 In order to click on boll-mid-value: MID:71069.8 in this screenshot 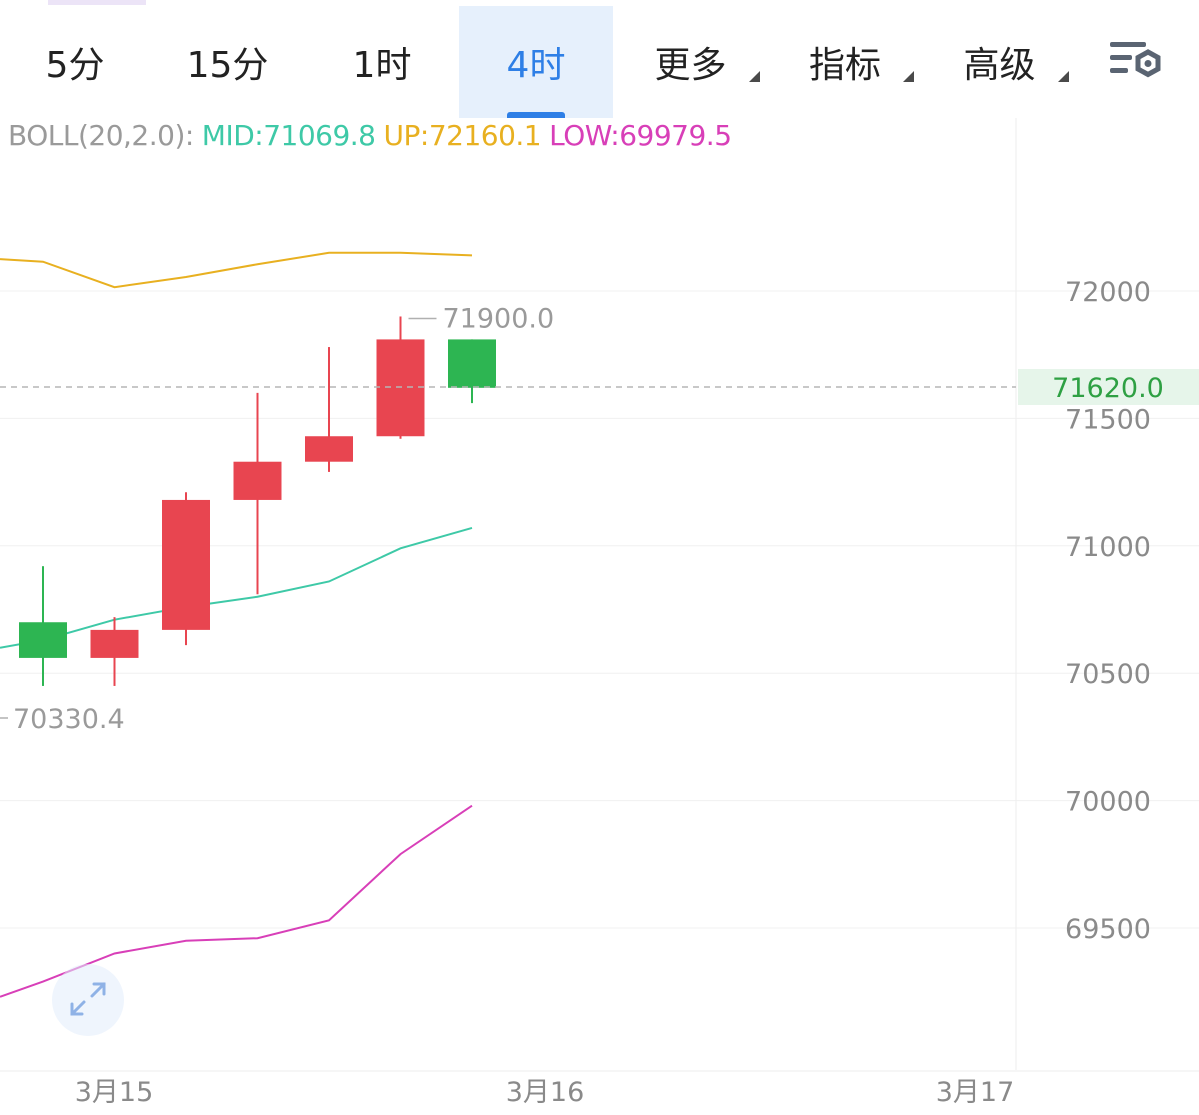, I will do `click(288, 135)`.